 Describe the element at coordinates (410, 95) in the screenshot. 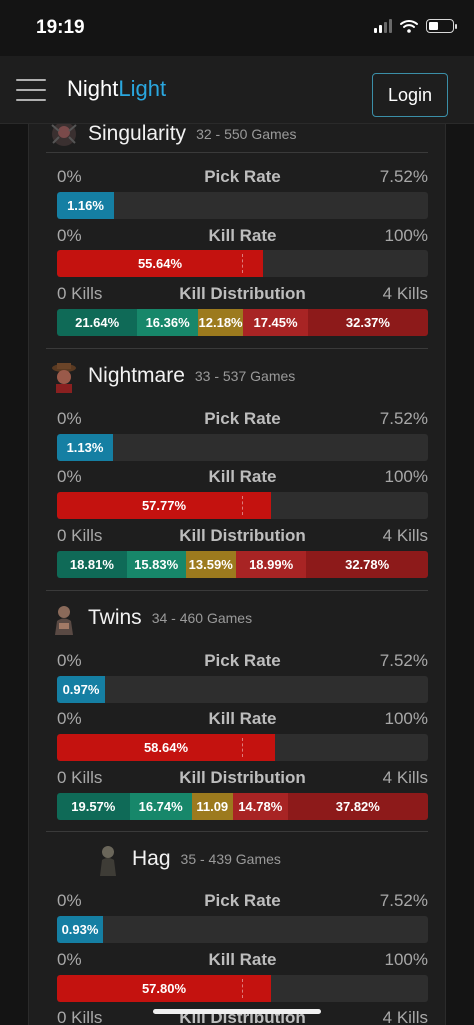

I see `login-button: Login` at that location.